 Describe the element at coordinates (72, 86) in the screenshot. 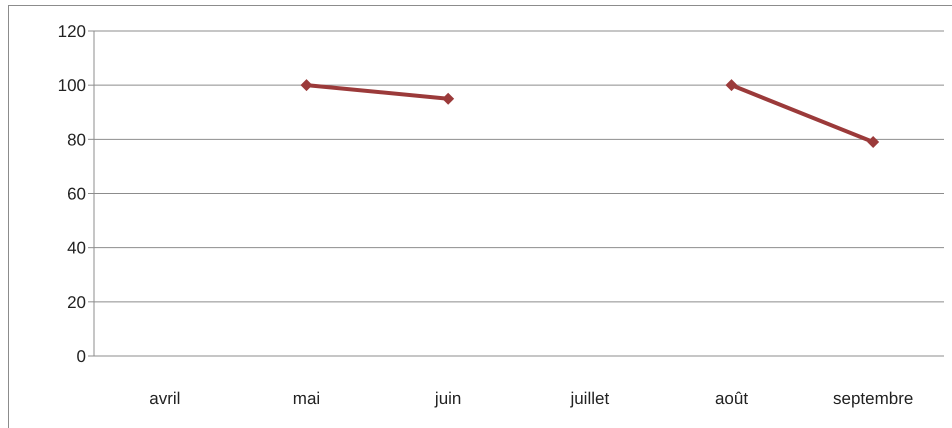

I see `y-tick-label: 100` at that location.